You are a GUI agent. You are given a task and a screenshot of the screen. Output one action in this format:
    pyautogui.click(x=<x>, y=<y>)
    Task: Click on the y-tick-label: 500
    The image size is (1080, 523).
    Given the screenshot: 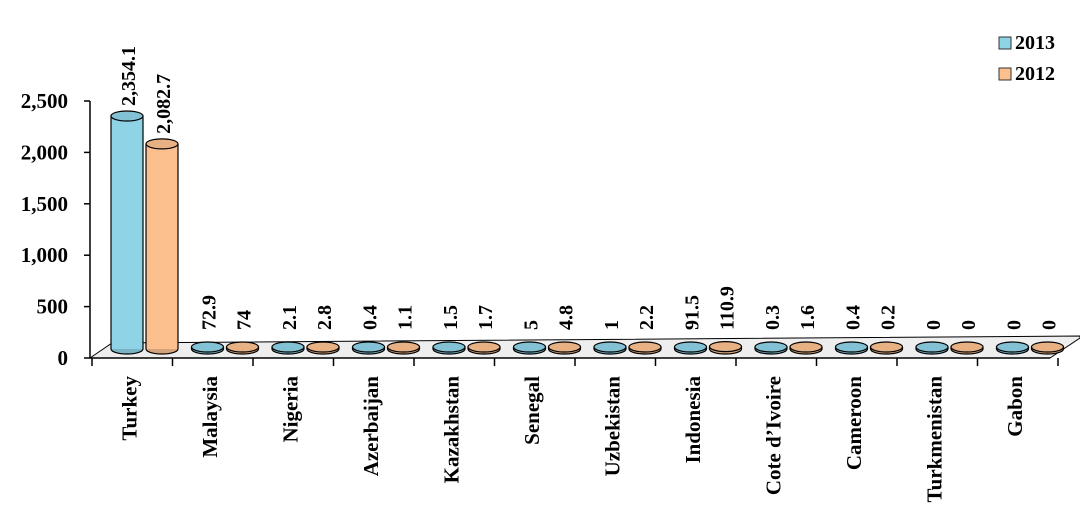 What is the action you would take?
    pyautogui.click(x=53, y=307)
    